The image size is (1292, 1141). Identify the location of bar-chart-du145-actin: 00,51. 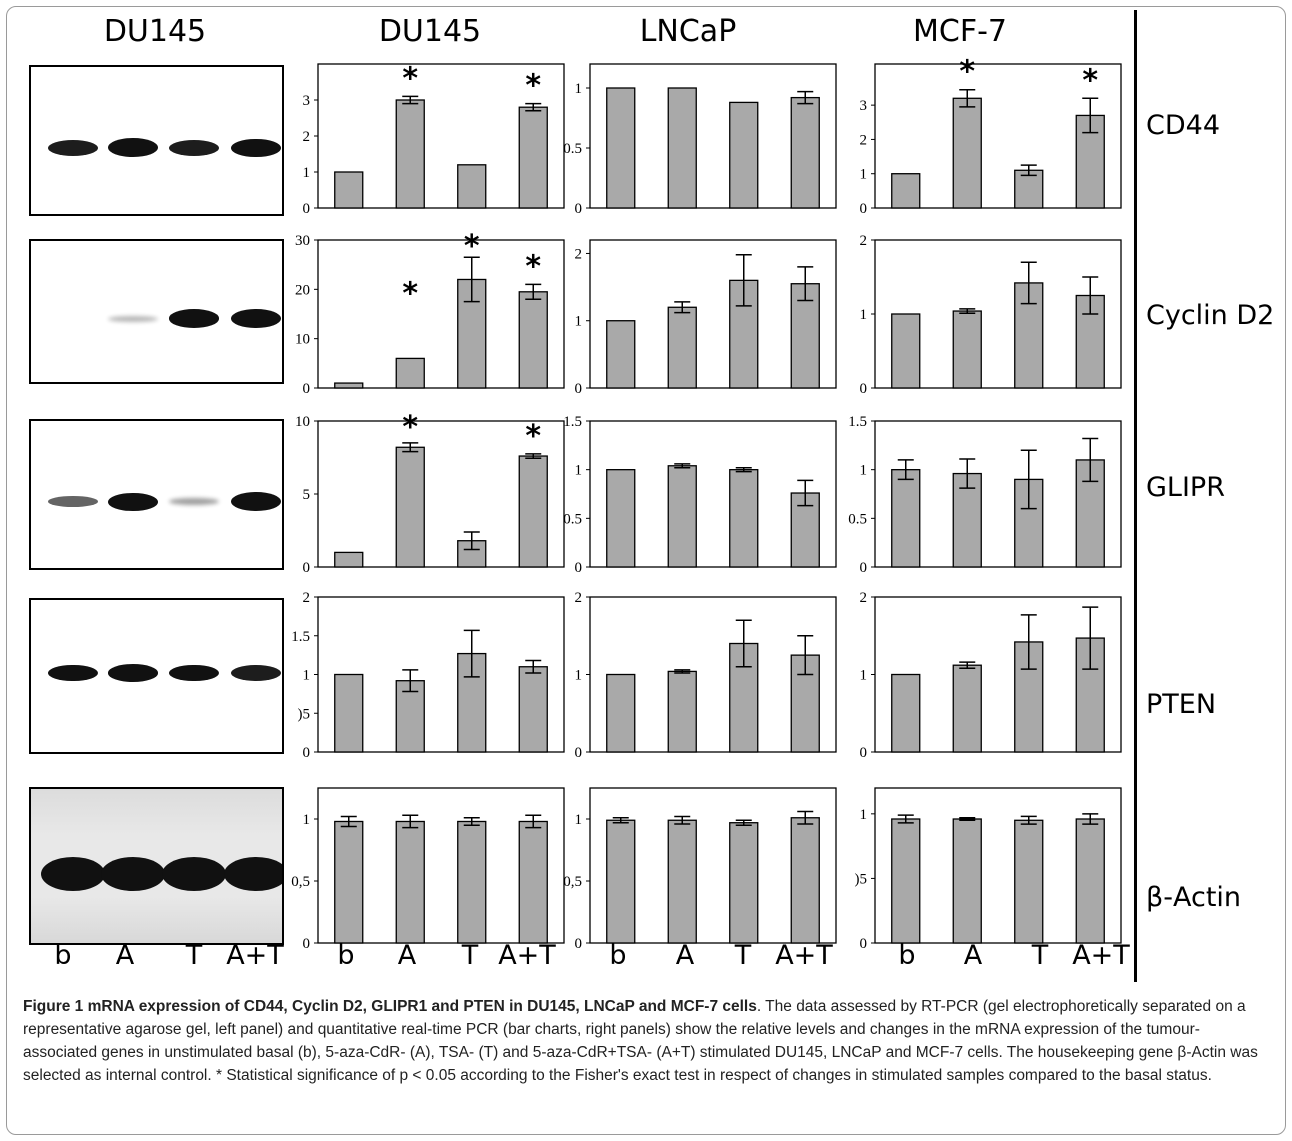
(428, 869).